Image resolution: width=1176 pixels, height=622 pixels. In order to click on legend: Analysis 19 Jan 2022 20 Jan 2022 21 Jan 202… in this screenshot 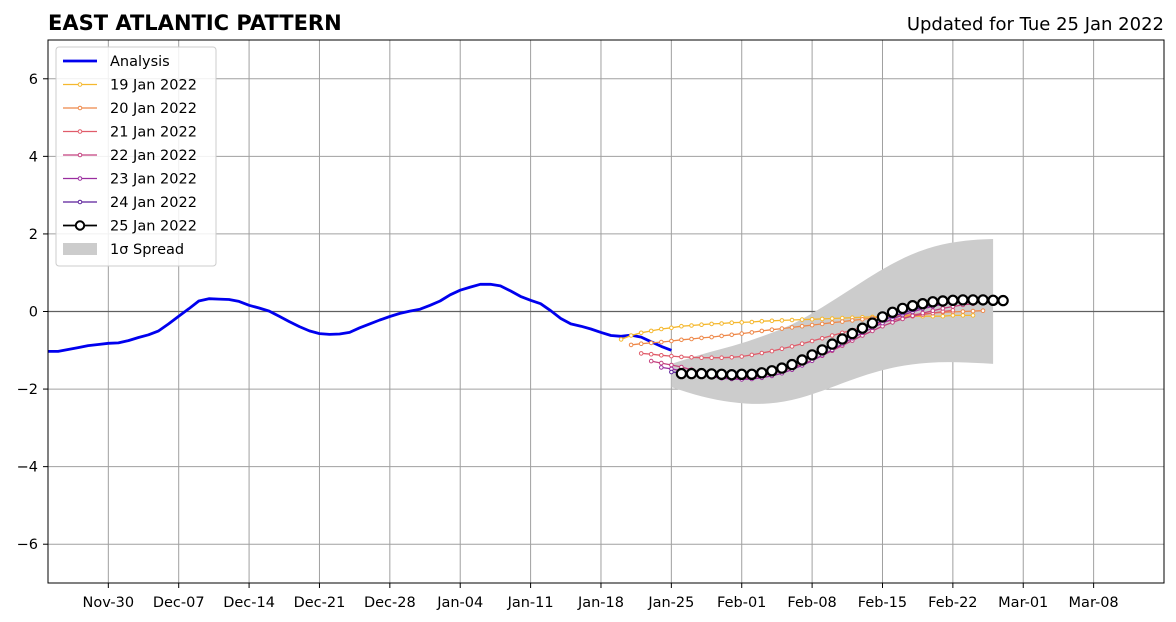, I will do `click(136, 156)`.